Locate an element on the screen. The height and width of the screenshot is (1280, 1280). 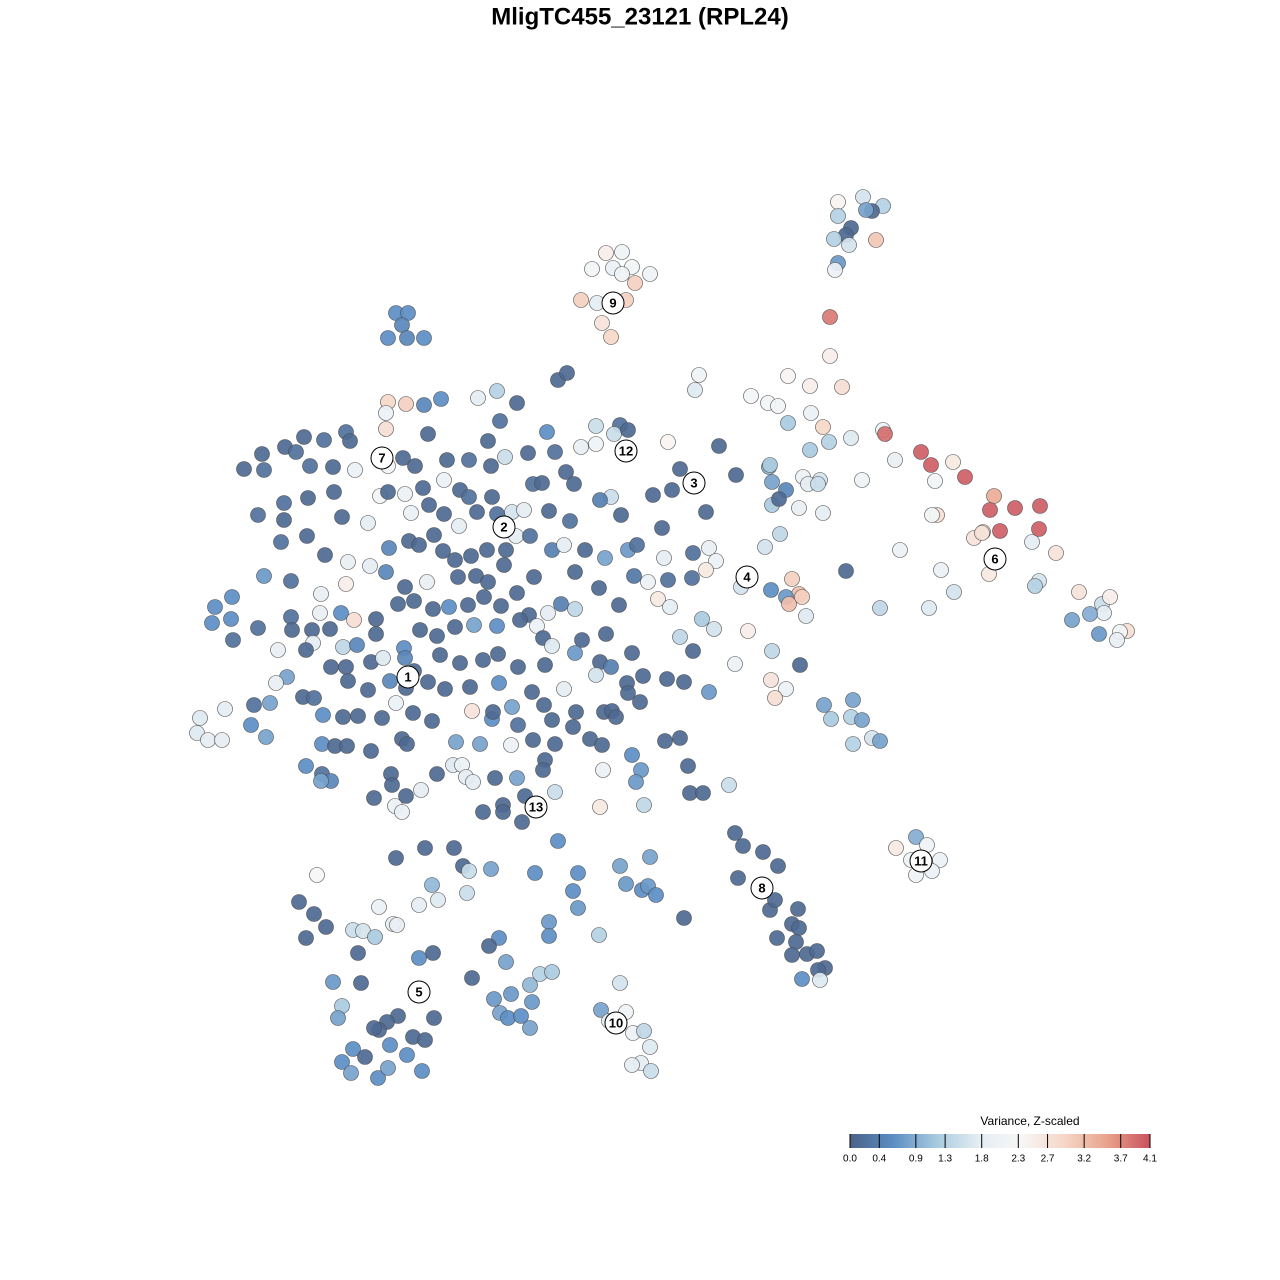
cluster-label: 5 is located at coordinates (418, 991).